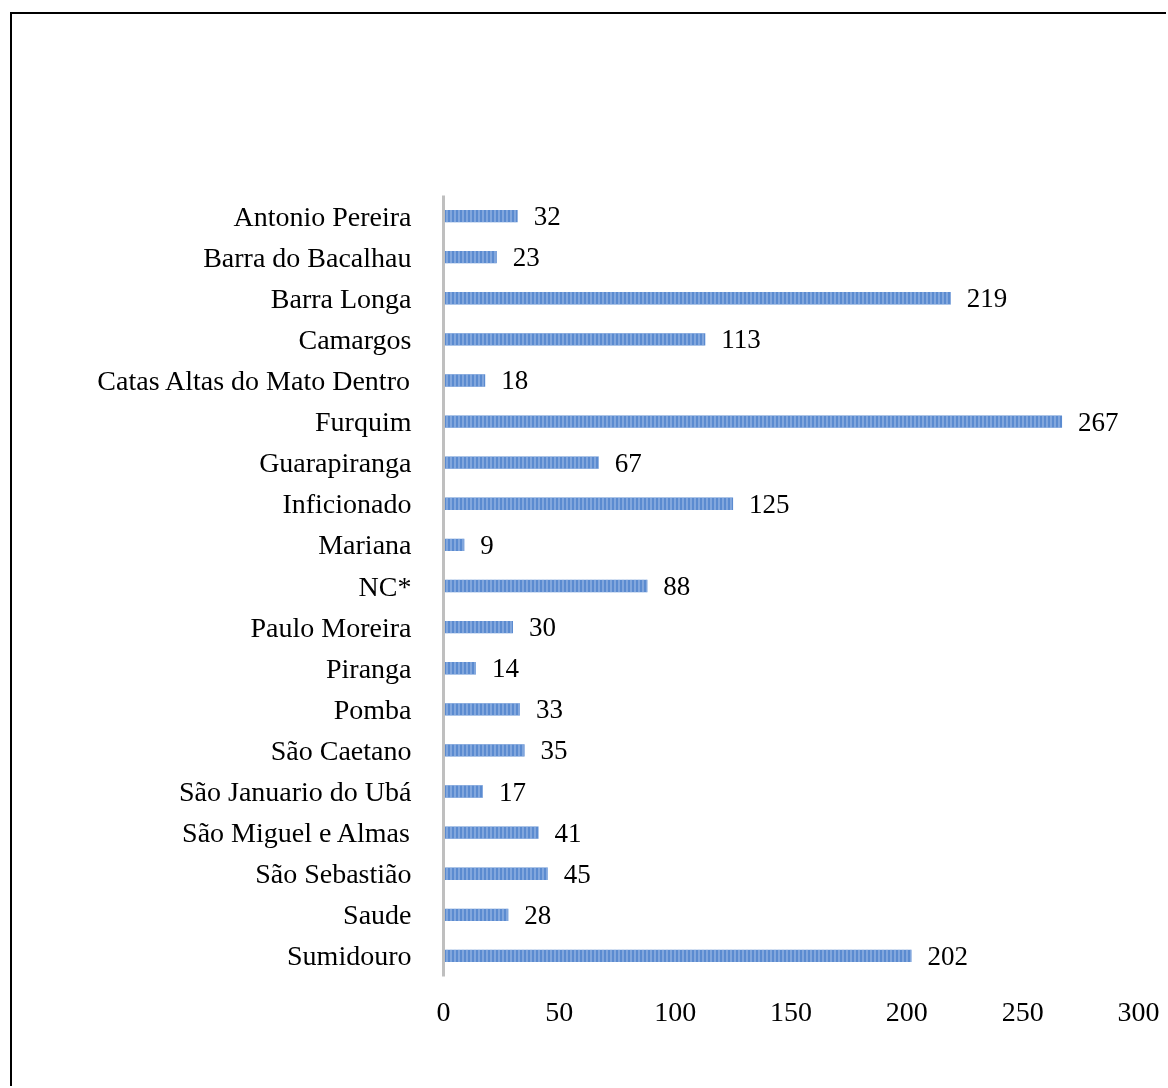  Describe the element at coordinates (487, 544) in the screenshot. I see `data-label: 9` at that location.